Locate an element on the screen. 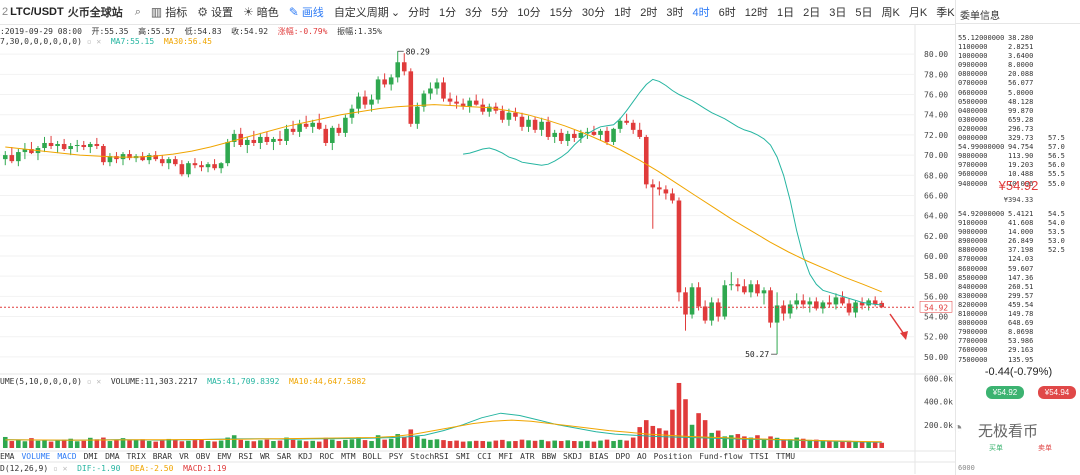 The image size is (1080, 475). orderbook-row: 0900000 8.0000 is located at coordinates (1019, 65).